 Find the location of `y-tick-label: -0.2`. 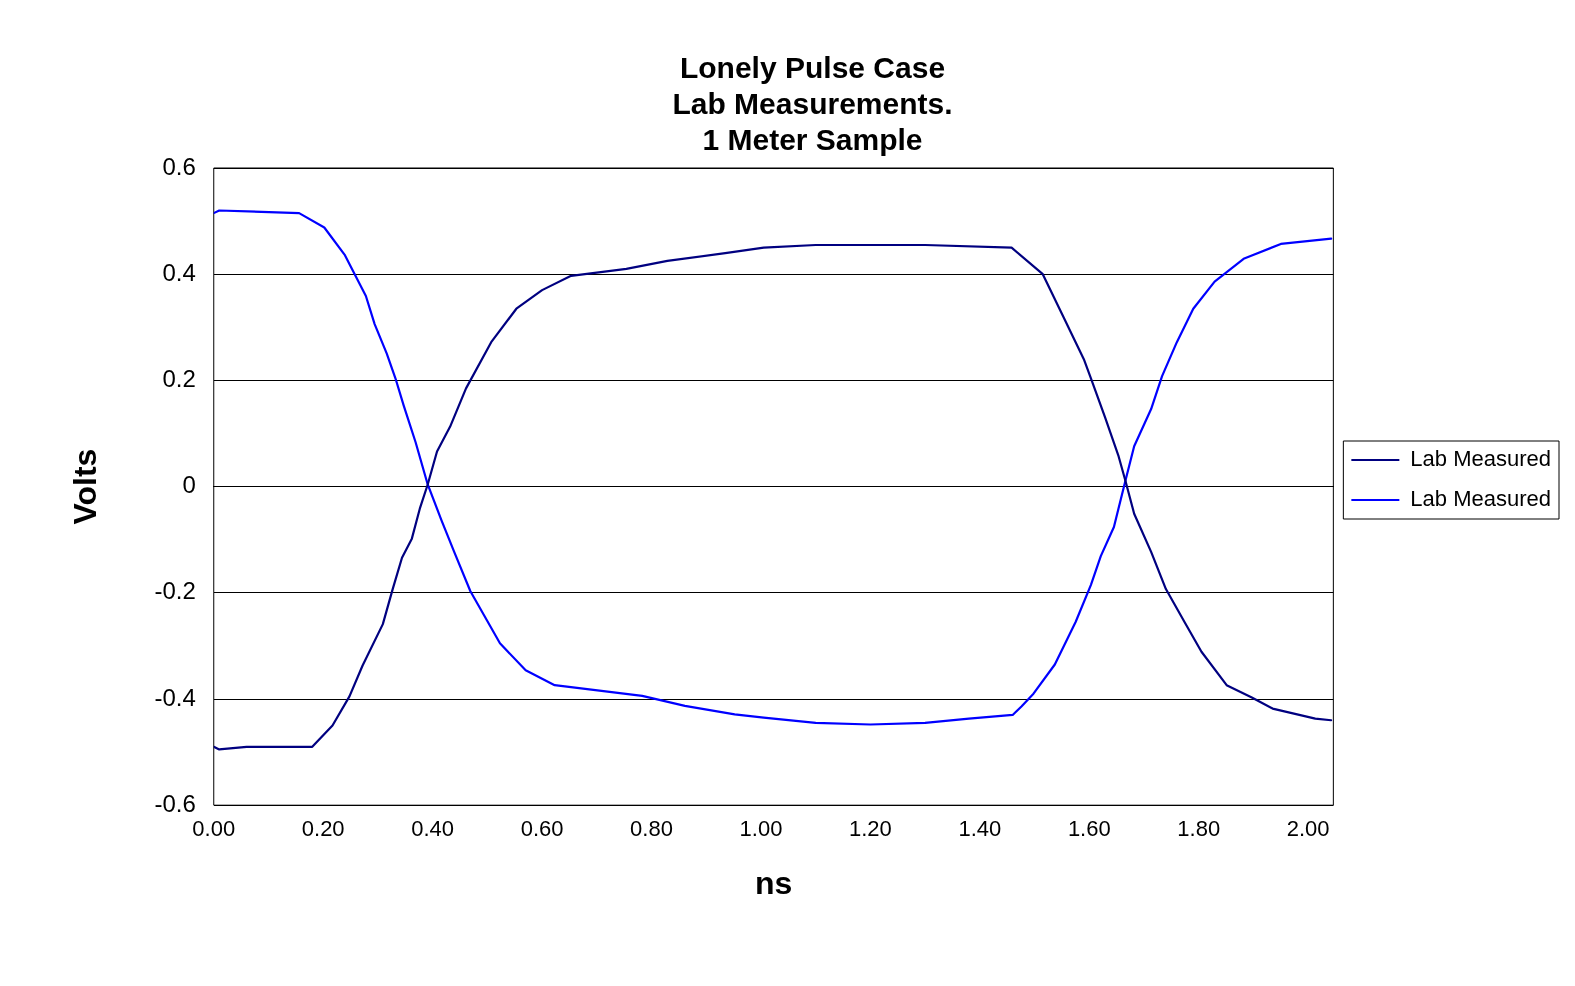

y-tick-label: -0.2 is located at coordinates (175, 591).